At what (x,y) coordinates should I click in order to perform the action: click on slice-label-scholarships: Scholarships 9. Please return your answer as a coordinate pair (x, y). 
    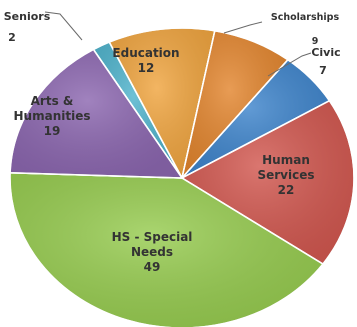
    Looking at the image, I should click on (305, 29).